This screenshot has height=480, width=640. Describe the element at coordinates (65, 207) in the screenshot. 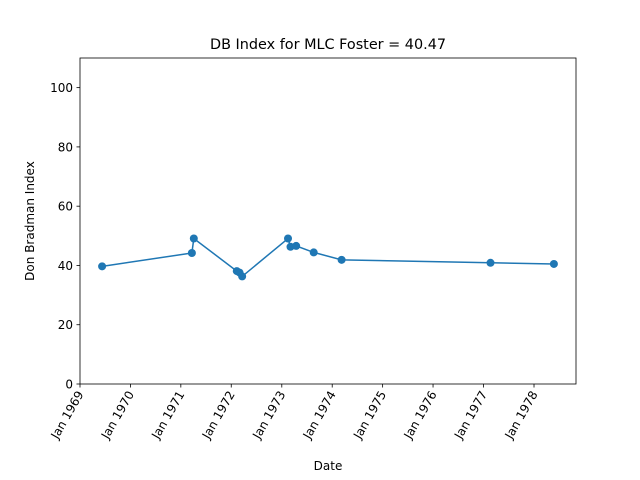

I see `y-tick-label: 60` at that location.